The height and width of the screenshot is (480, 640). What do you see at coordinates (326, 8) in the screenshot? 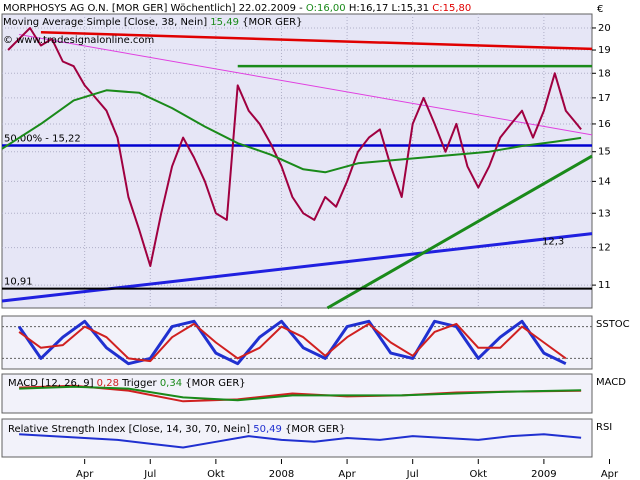
I see `open: O:16,00` at bounding box center [326, 8].